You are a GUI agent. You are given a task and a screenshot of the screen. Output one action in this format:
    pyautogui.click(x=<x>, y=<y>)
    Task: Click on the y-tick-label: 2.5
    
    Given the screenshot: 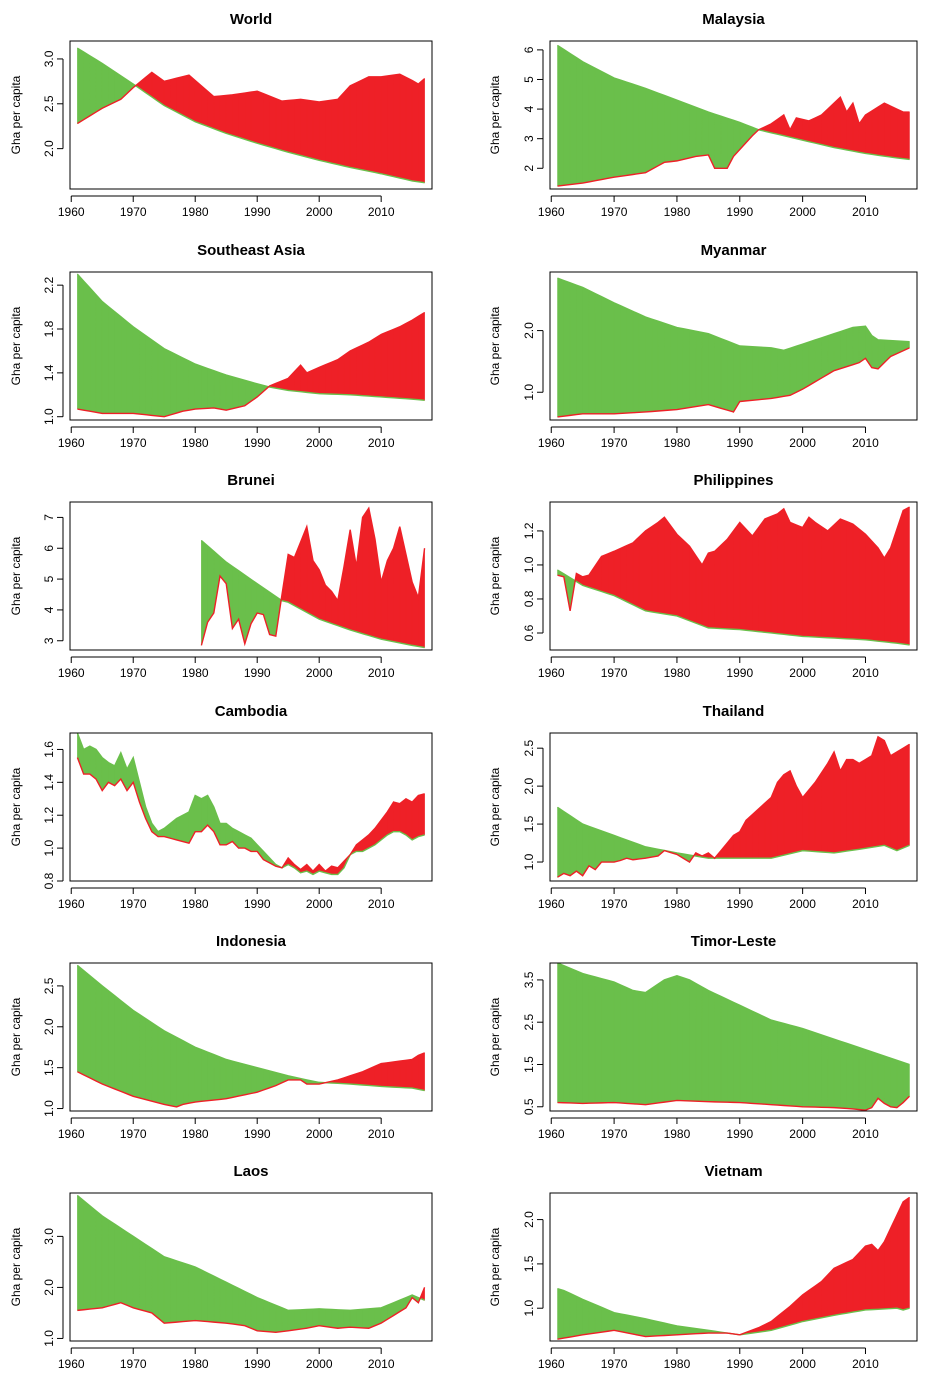 What is the action you would take?
    pyautogui.click(x=49, y=985)
    